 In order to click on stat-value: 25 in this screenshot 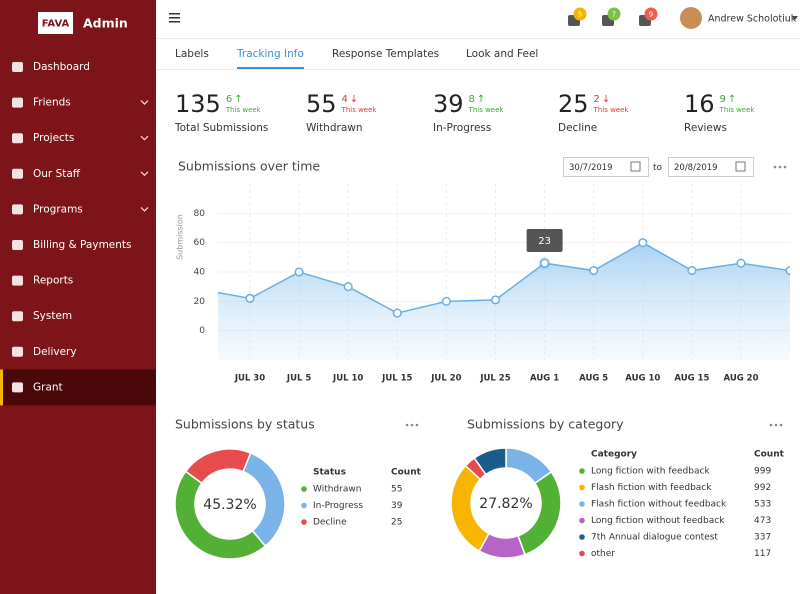, I will do `click(573, 104)`.